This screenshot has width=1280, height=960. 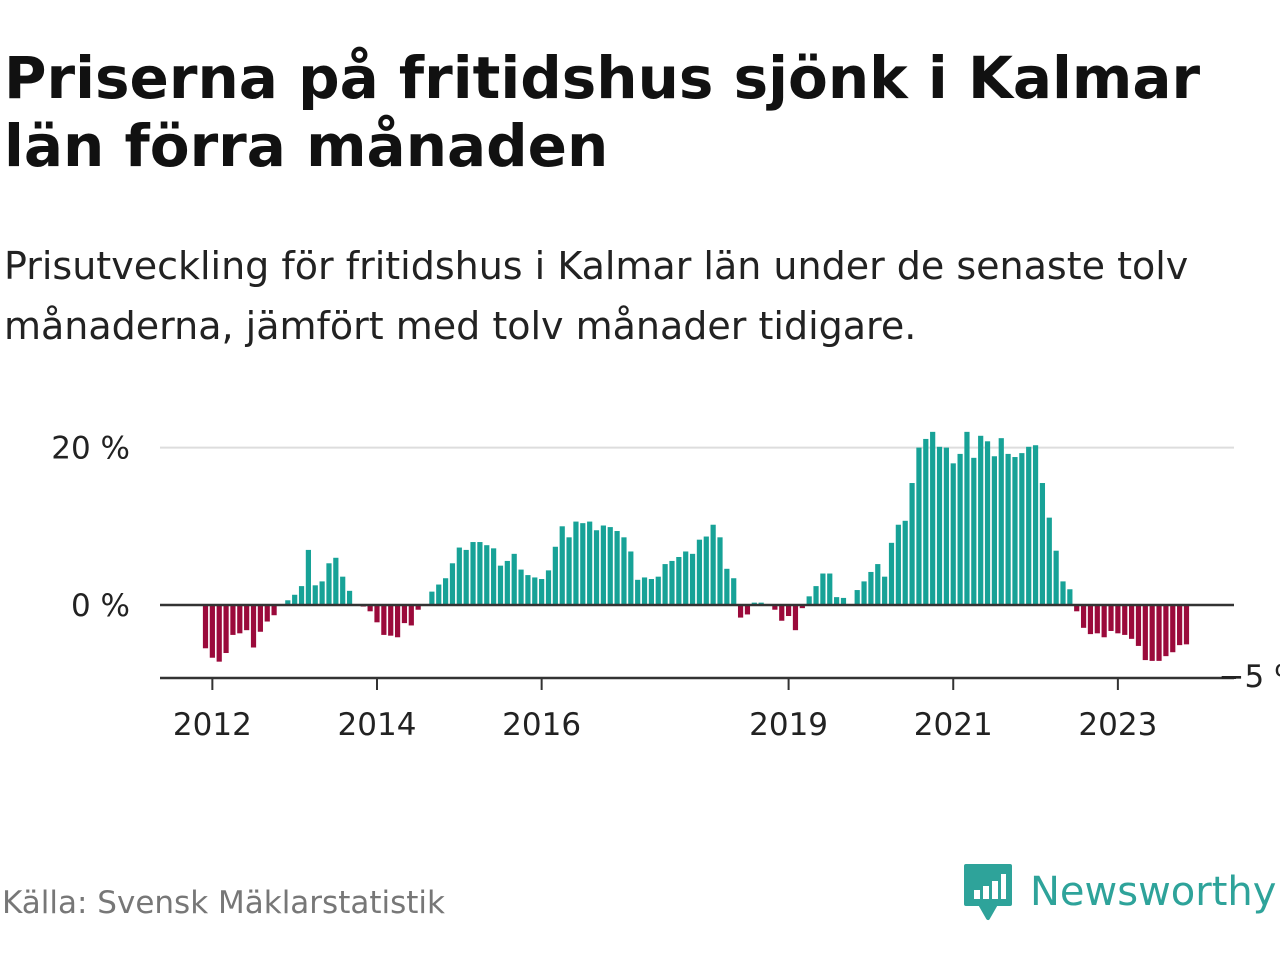 I want to click on x-tick-label: 2019, so click(x=788, y=725).